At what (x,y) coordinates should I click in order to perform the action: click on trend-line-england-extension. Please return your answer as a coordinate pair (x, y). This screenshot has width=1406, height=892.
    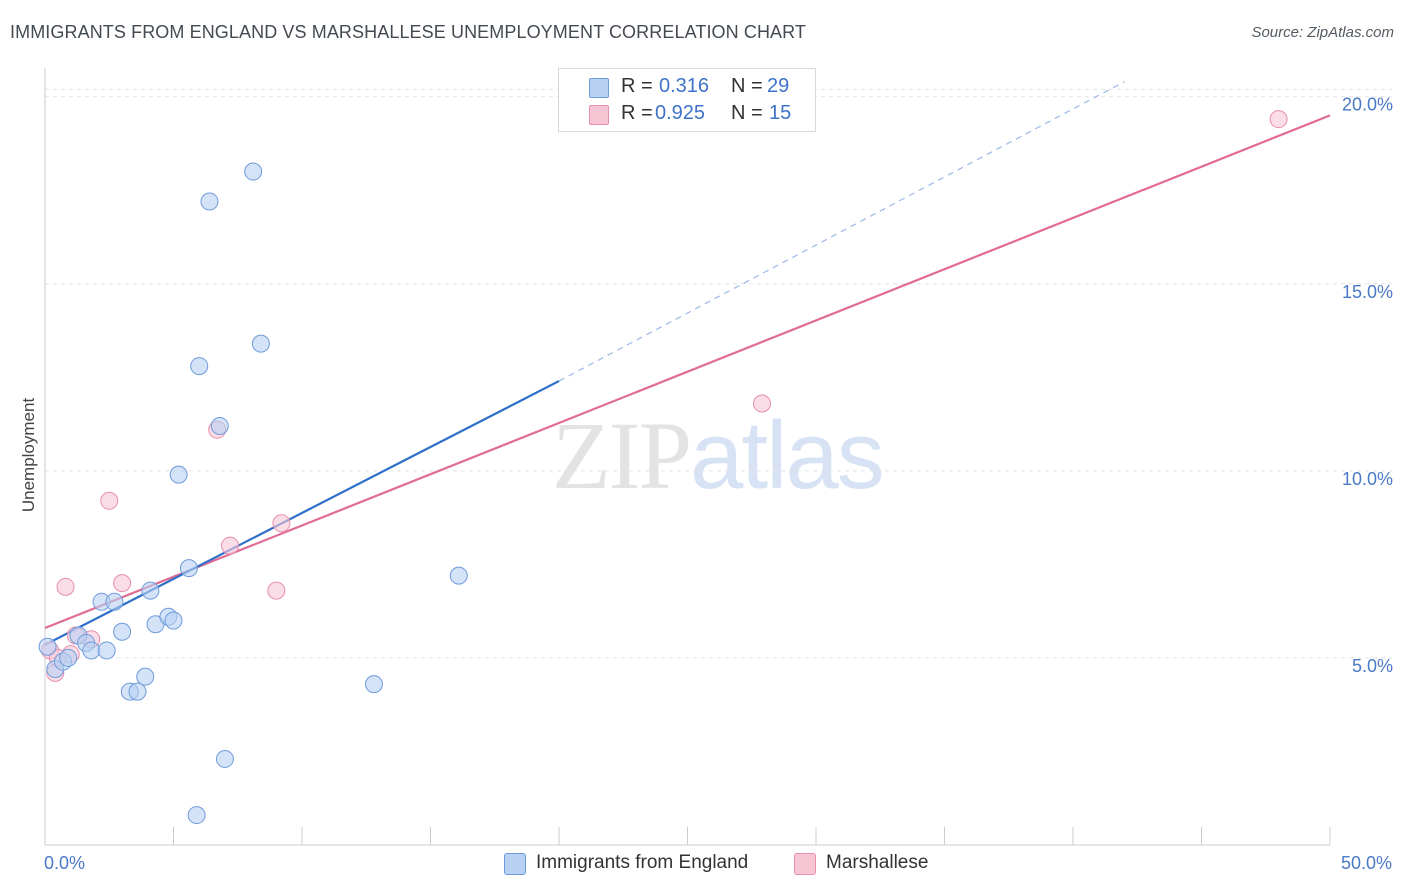
    Looking at the image, I should click on (841, 231).